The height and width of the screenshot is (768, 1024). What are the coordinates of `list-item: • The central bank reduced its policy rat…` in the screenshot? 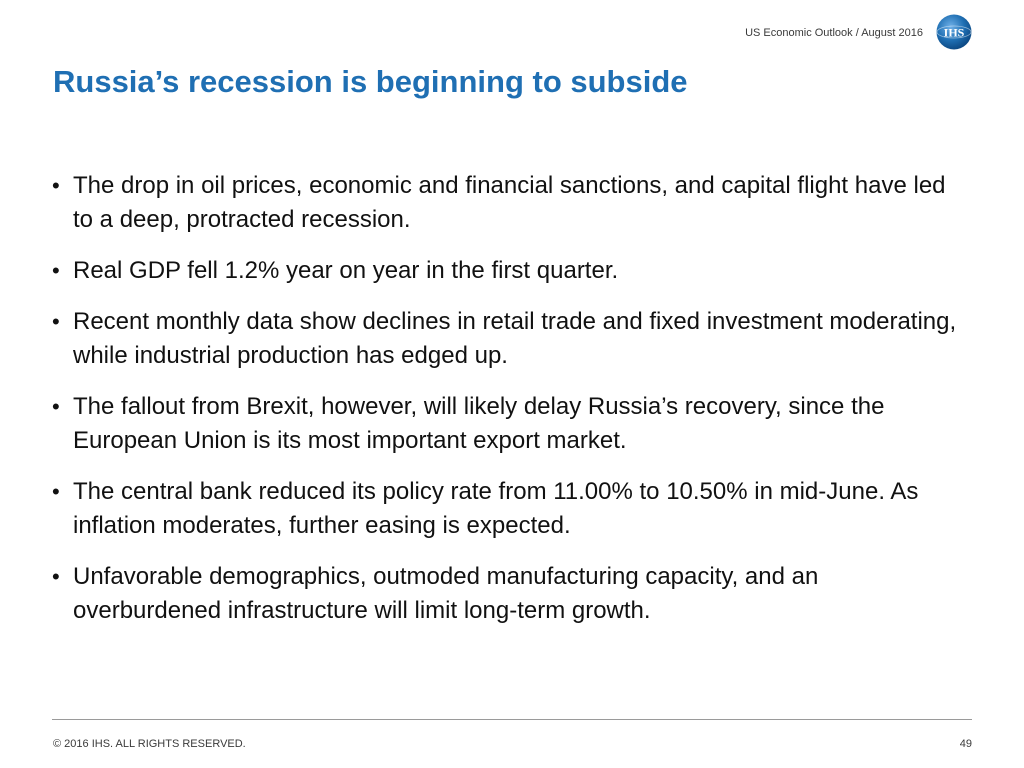 It's located at (512, 509).